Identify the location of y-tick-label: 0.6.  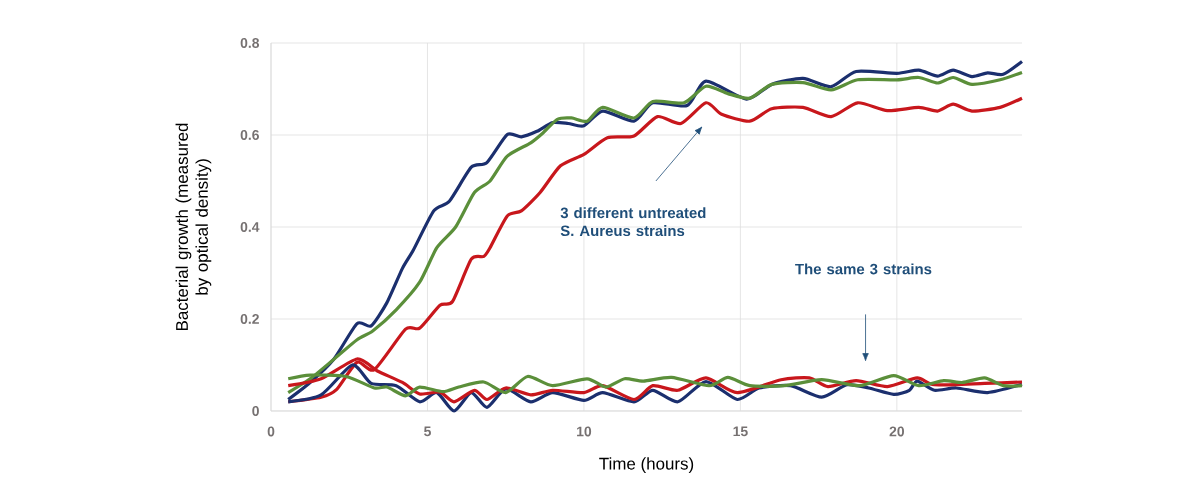
(249, 135).